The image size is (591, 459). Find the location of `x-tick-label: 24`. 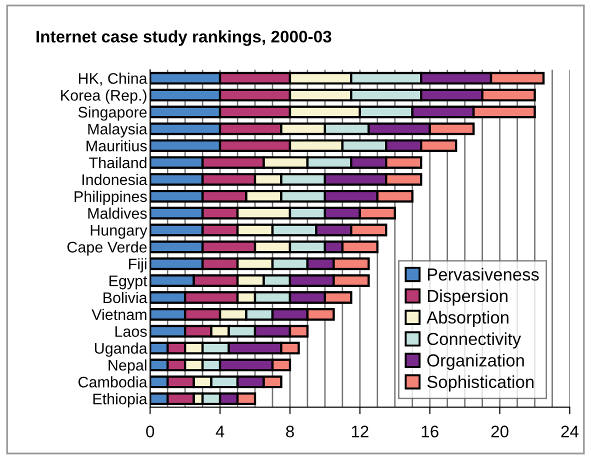

x-tick-label: 24 is located at coordinates (570, 432).